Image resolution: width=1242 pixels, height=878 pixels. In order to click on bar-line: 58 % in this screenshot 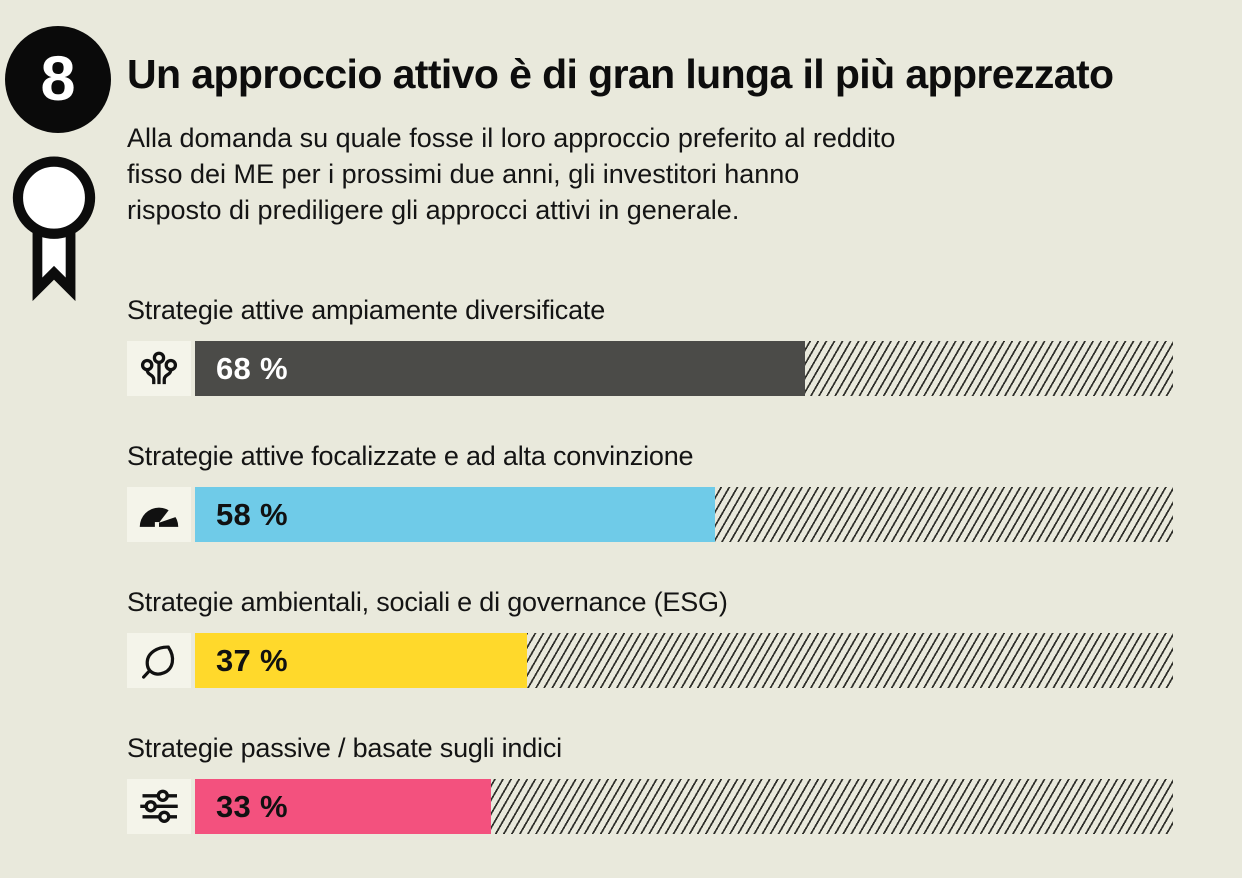, I will do `click(650, 514)`.